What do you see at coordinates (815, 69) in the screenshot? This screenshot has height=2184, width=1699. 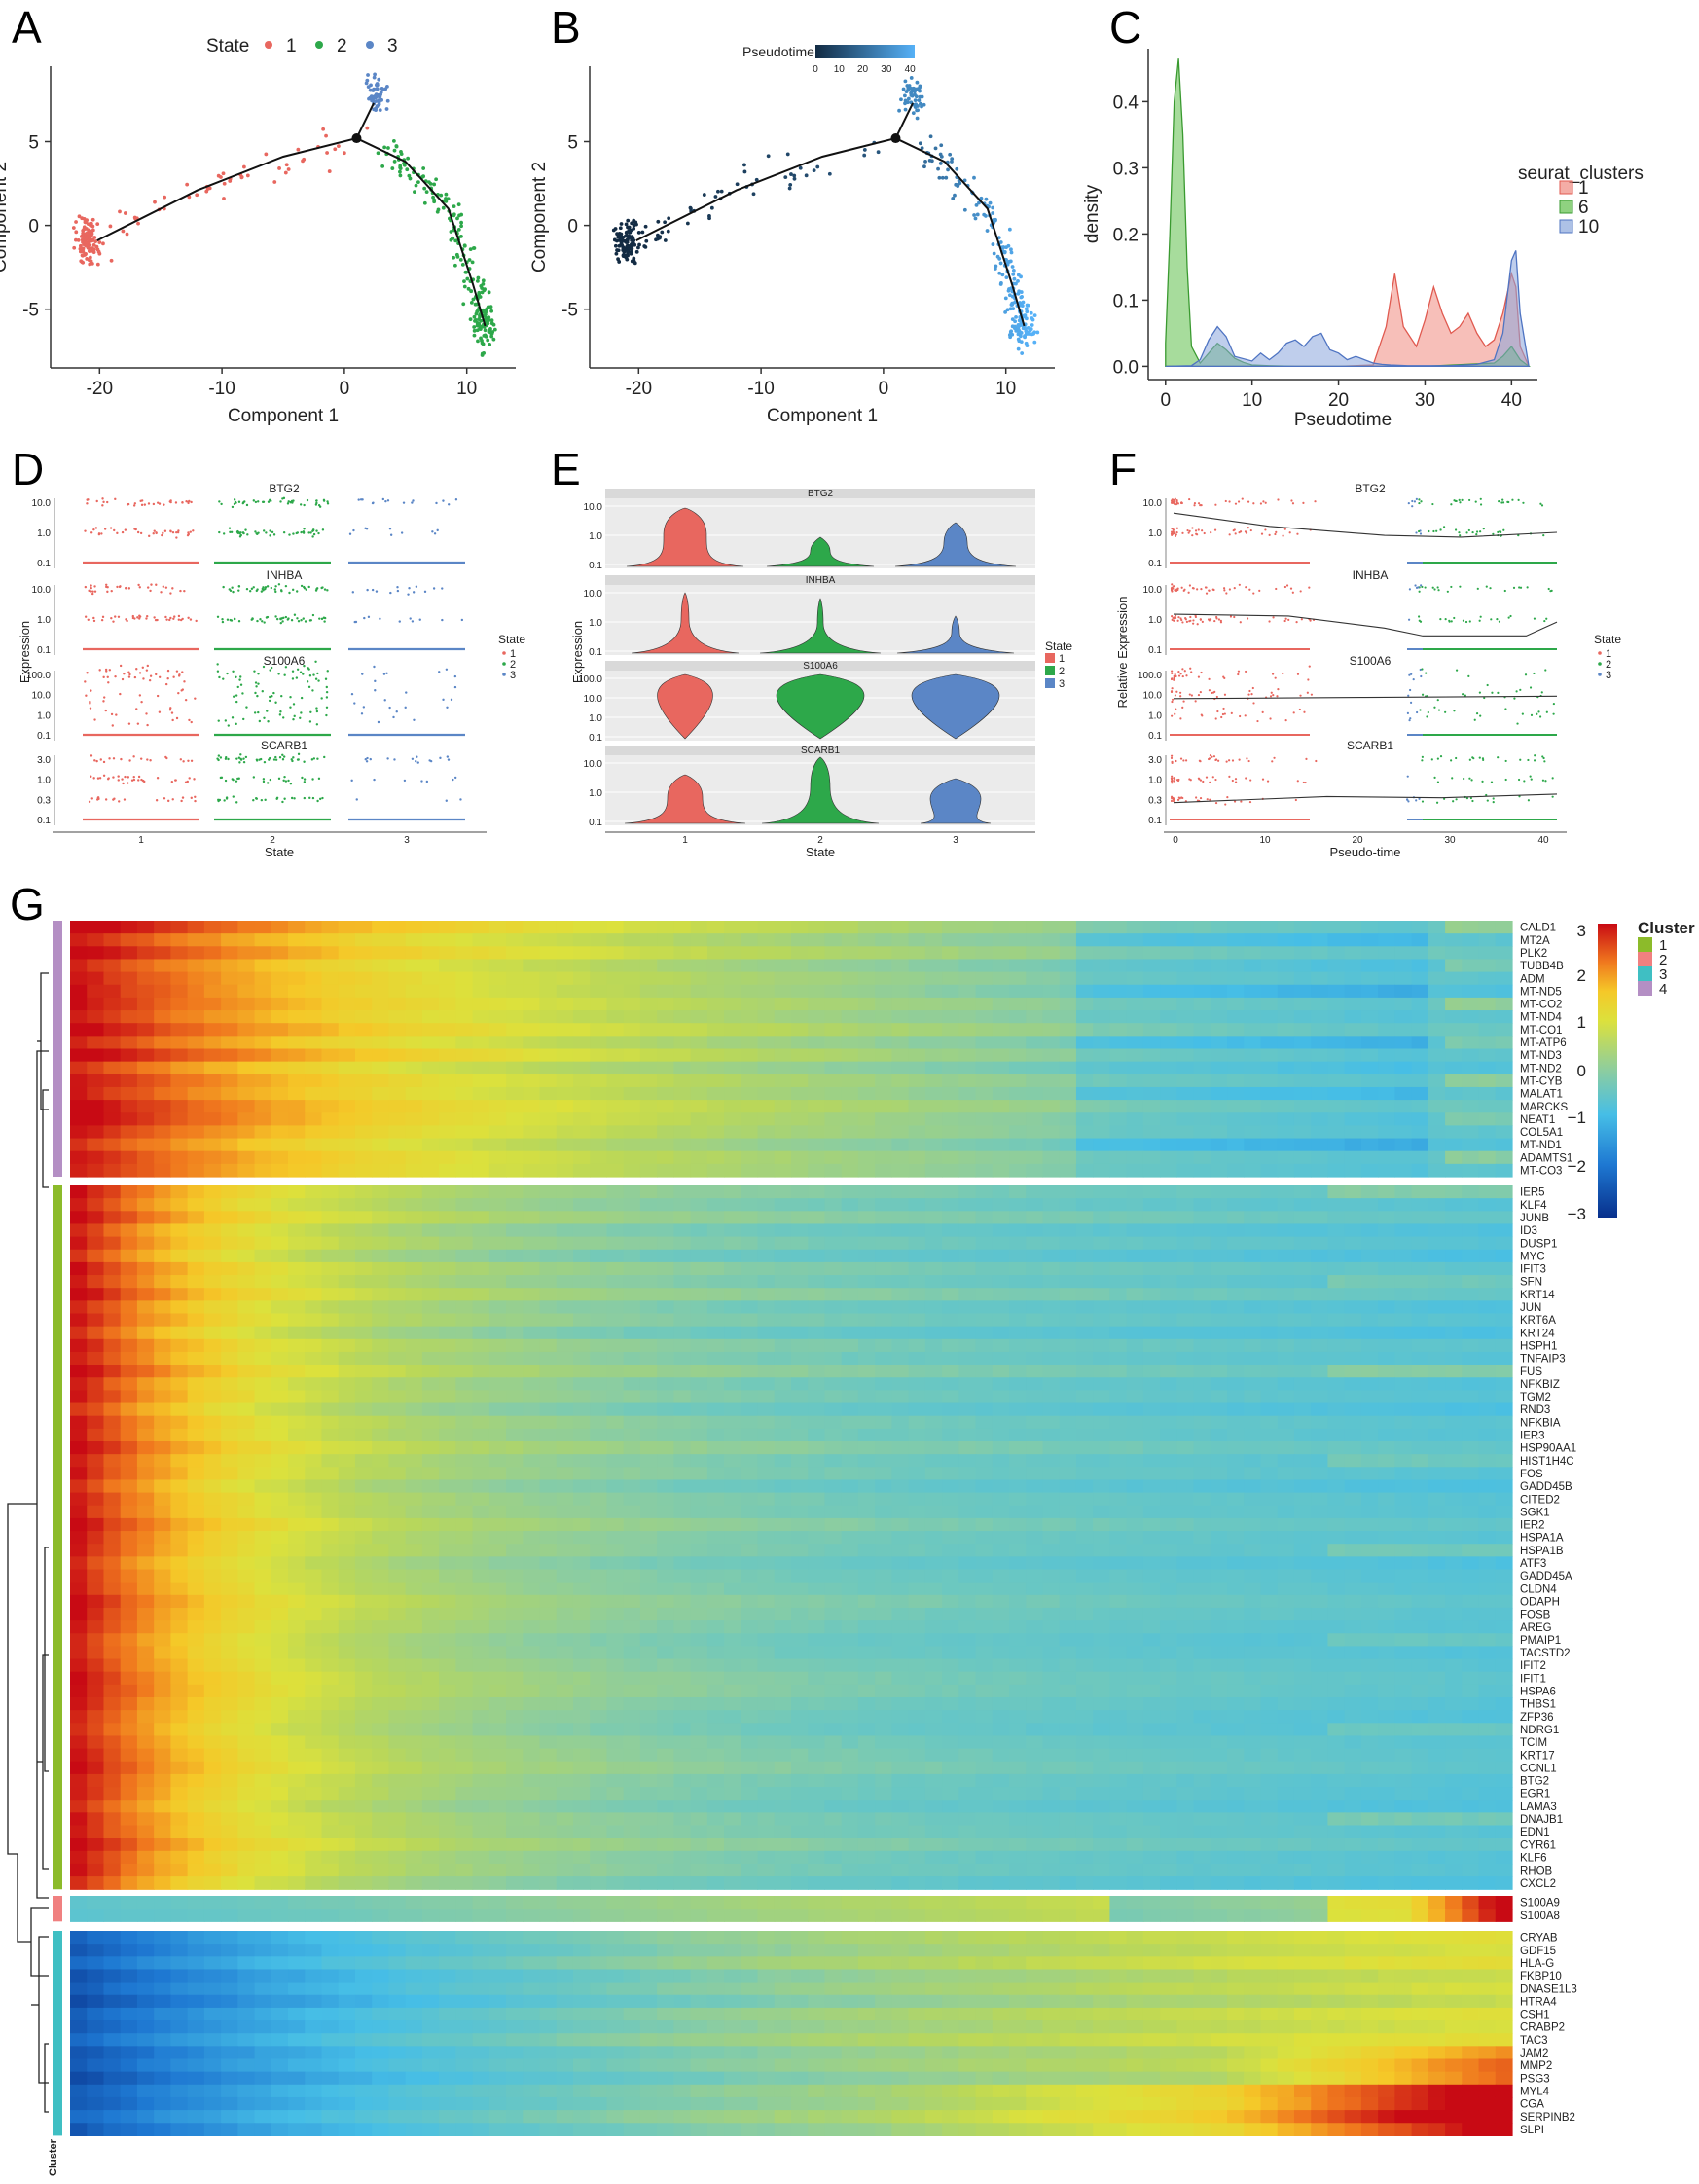 I see `colorbar-tick-label: 0` at bounding box center [815, 69].